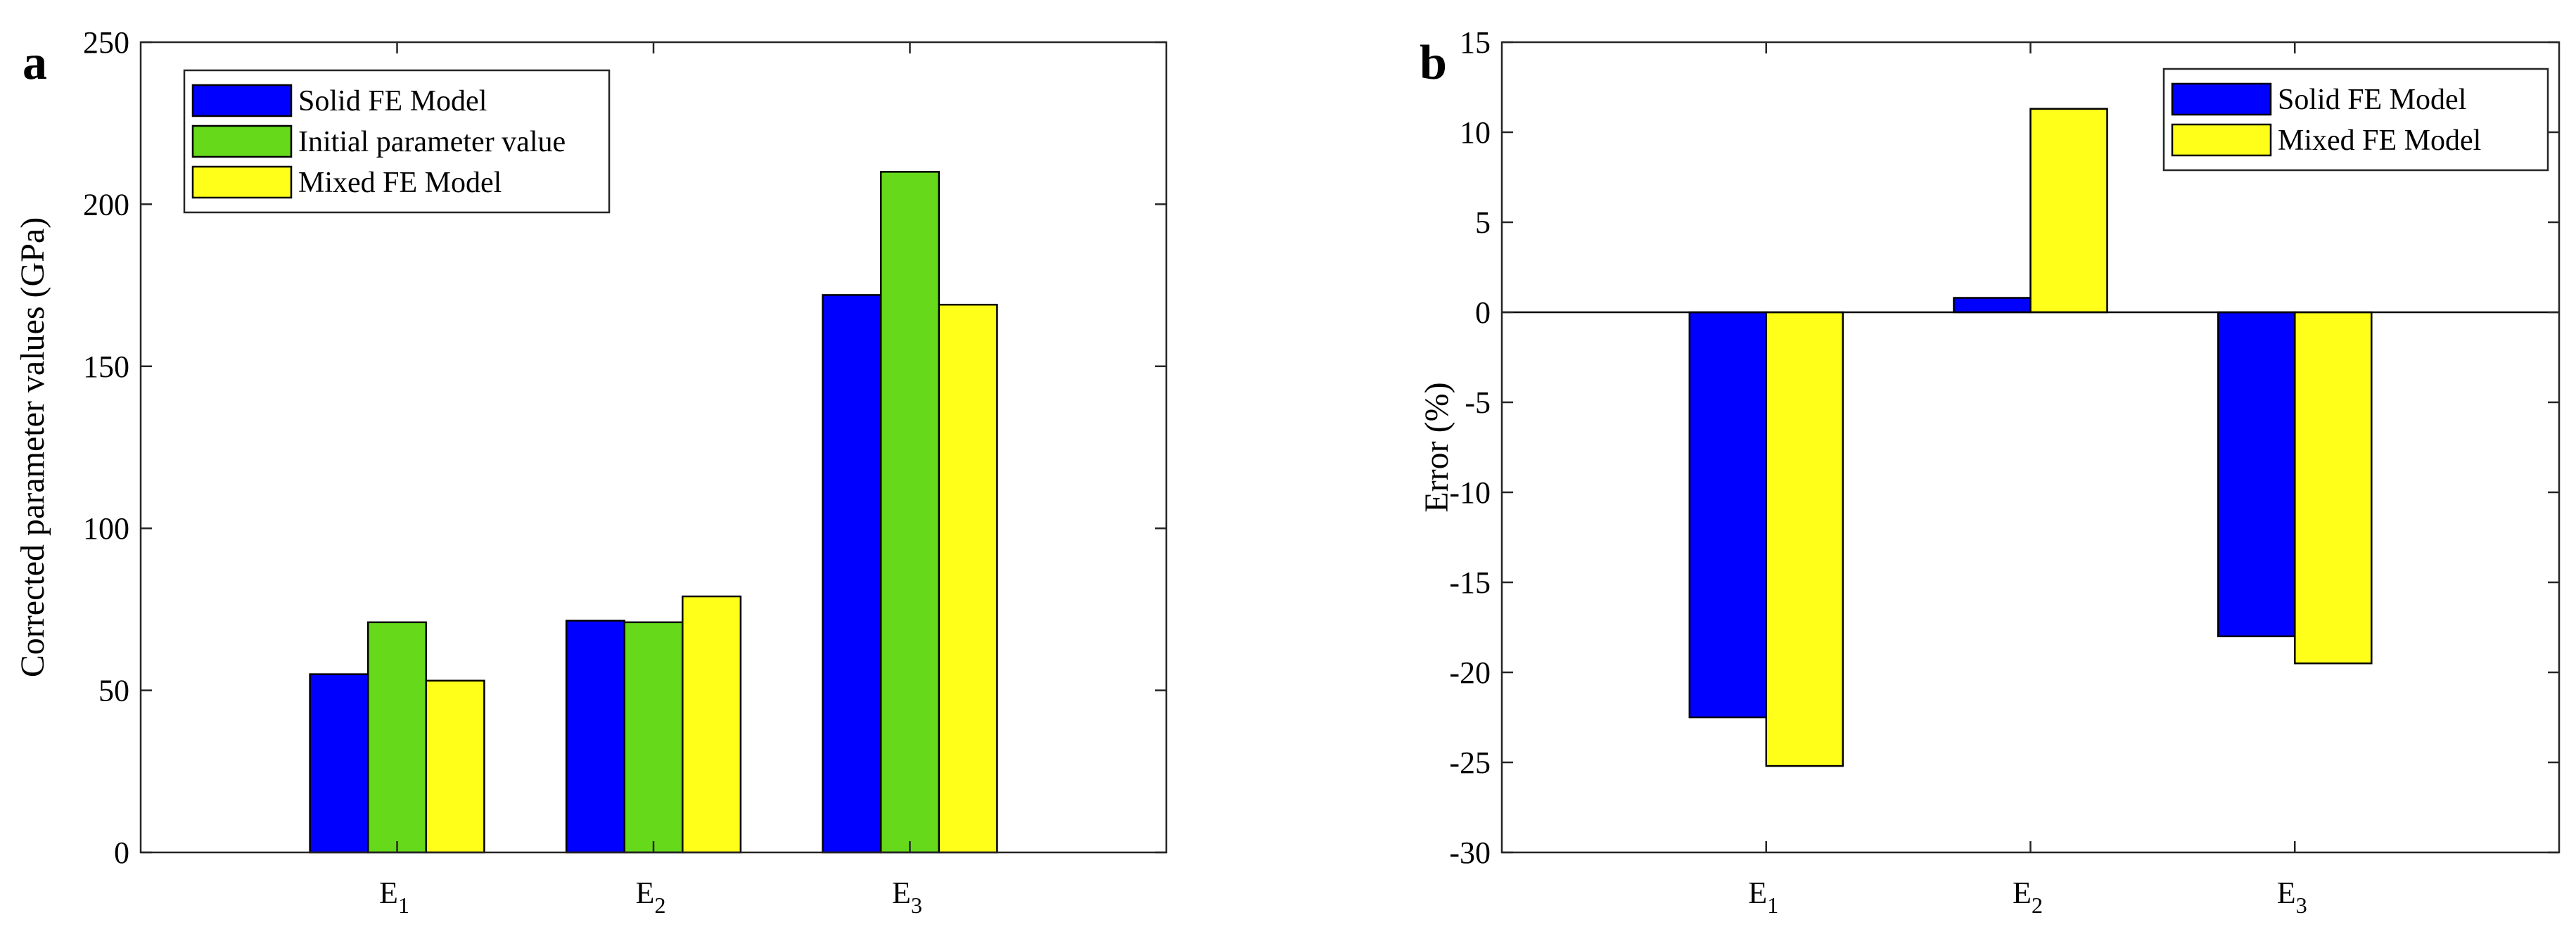 Image resolution: width=2576 pixels, height=934 pixels. Describe the element at coordinates (1470, 582) in the screenshot. I see `y-tick-label: -15` at that location.